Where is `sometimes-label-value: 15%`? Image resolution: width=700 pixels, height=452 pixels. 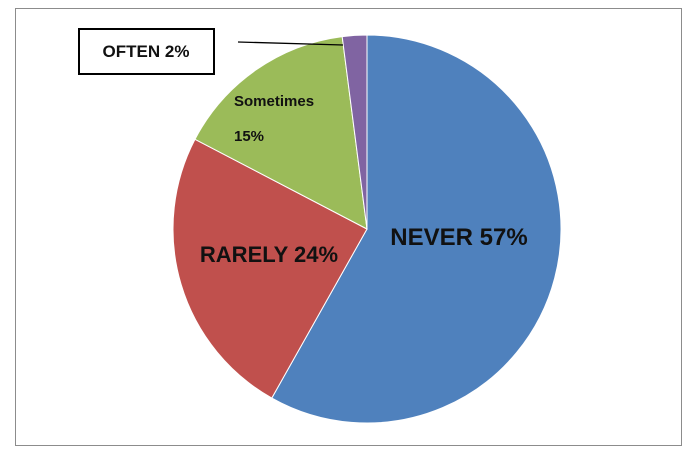
sometimes-label-value: 15% is located at coordinates (249, 136).